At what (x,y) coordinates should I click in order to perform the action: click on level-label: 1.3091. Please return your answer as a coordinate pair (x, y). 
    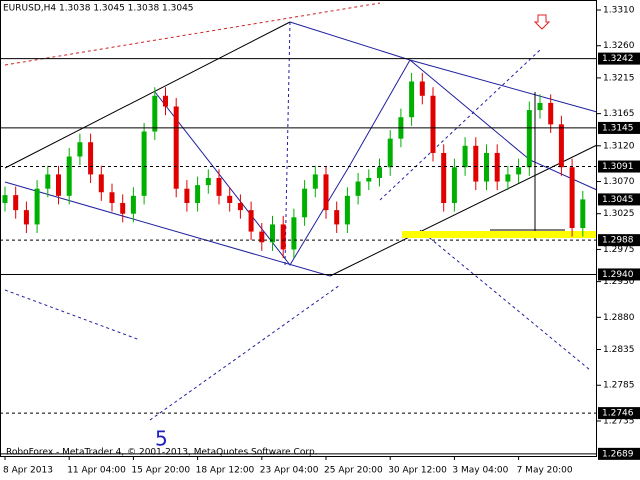
    Looking at the image, I should click on (618, 167).